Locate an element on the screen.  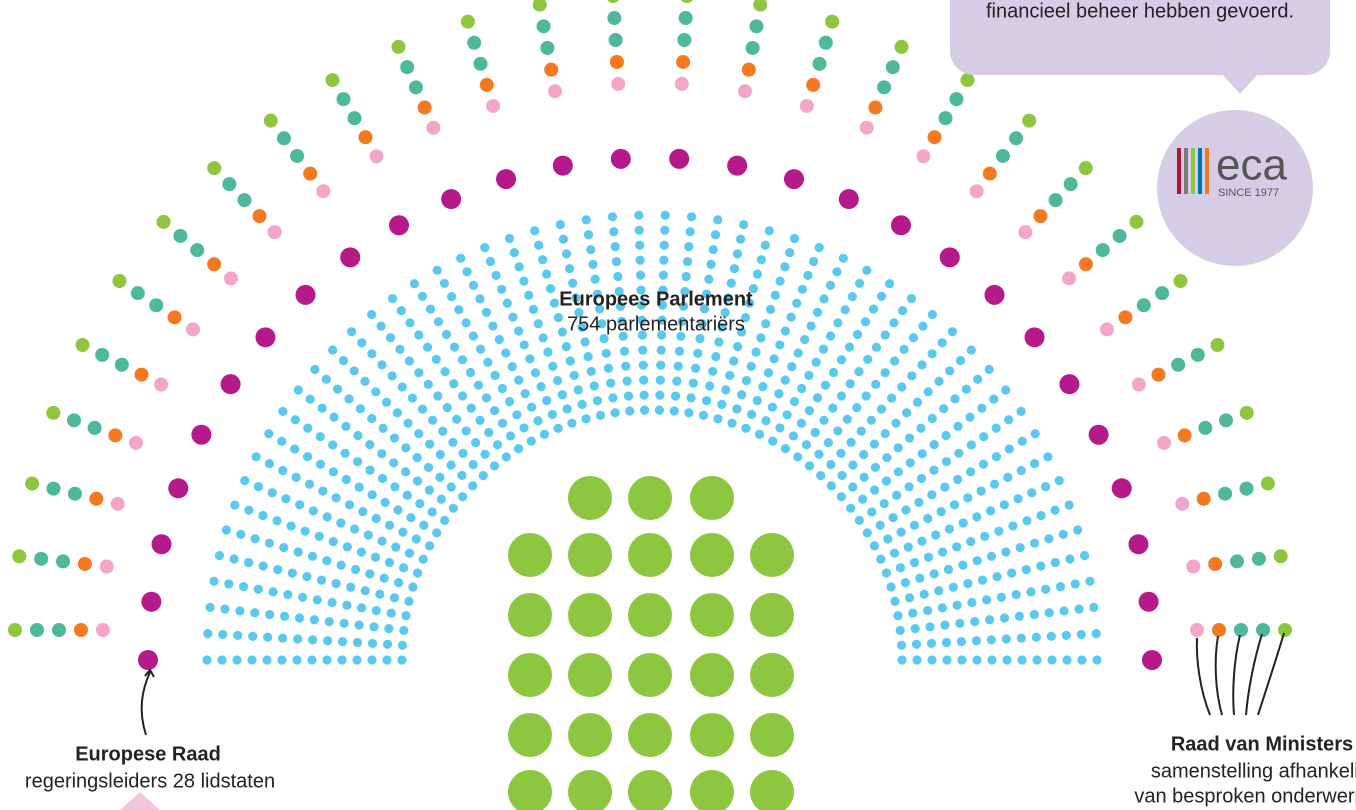
council-seat is located at coordinates (679, 158).